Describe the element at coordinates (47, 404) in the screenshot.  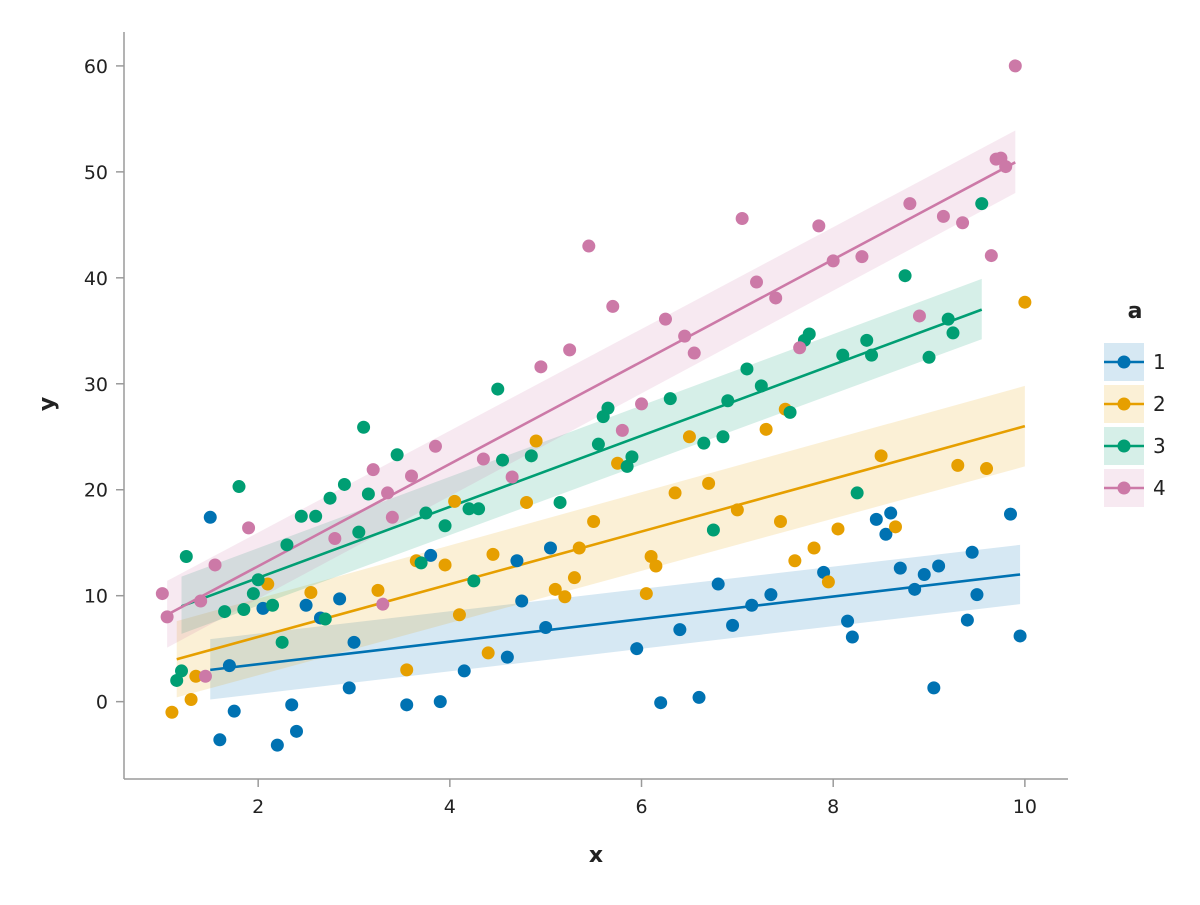
I see `y-axis-title: y` at that location.